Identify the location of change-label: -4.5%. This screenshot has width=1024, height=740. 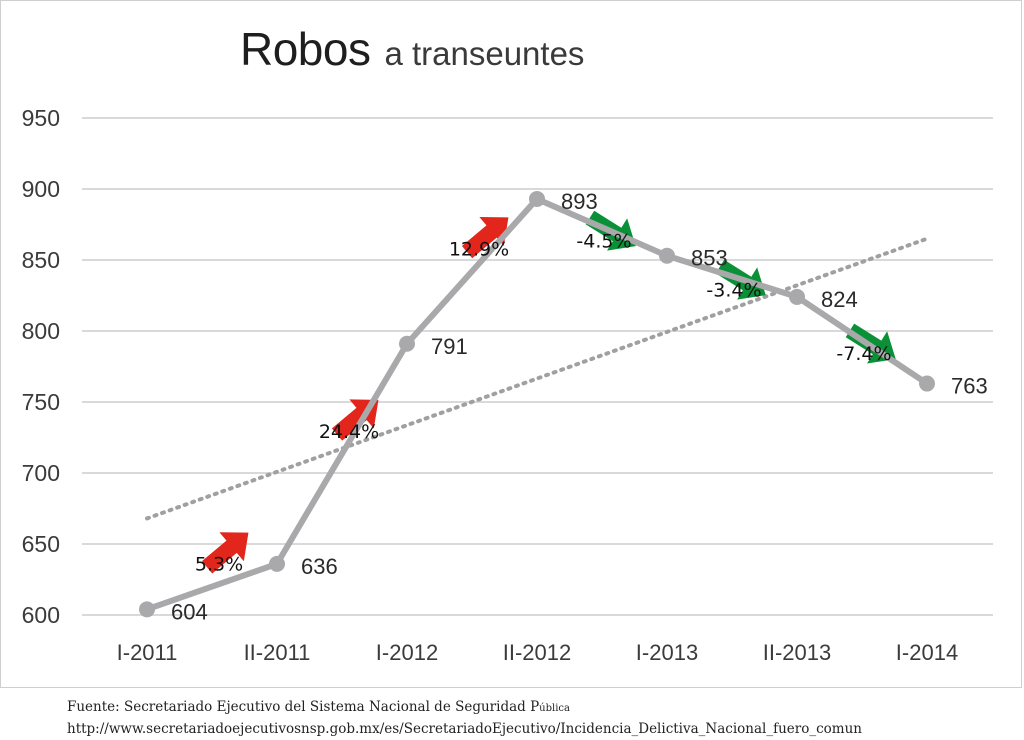
(603, 241).